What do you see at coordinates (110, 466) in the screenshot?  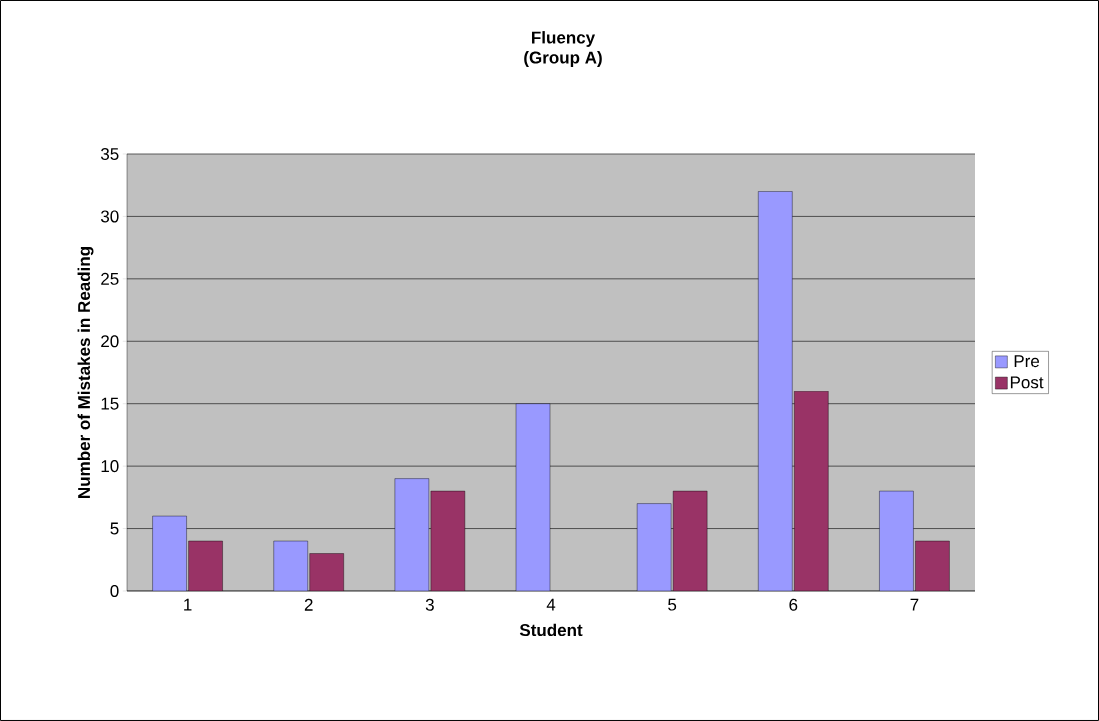 I see `y-tick-label: 10` at bounding box center [110, 466].